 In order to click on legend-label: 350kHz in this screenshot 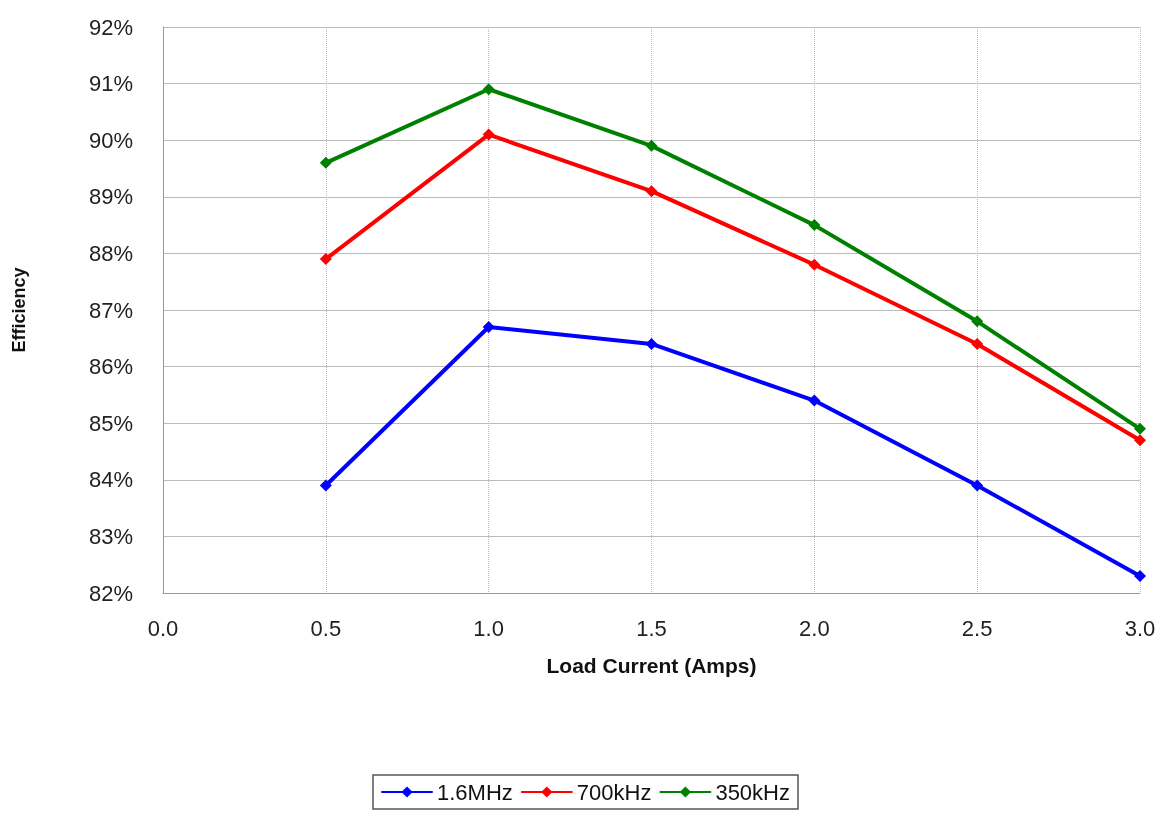, I will do `click(752, 792)`.